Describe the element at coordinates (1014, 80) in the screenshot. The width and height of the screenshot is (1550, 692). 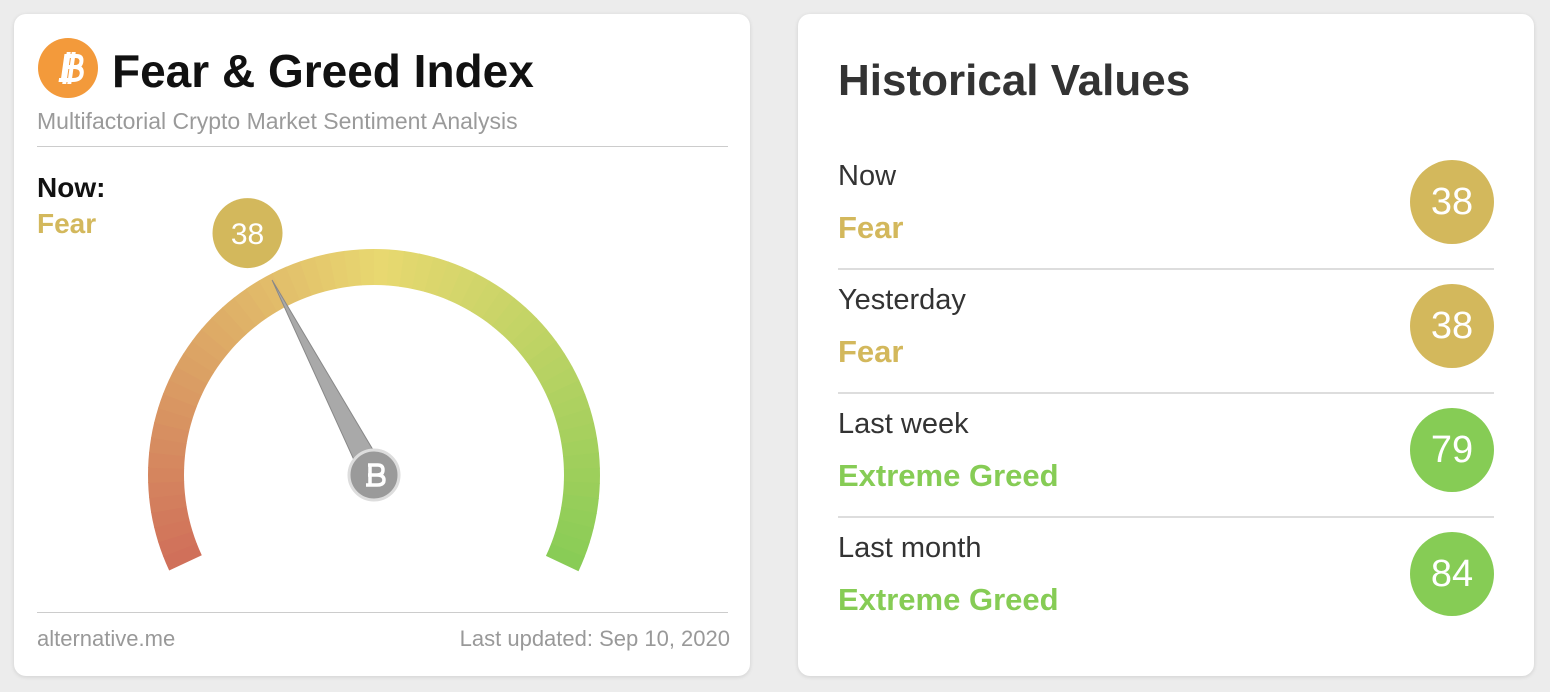
I see `history-title: Historical Values` at that location.